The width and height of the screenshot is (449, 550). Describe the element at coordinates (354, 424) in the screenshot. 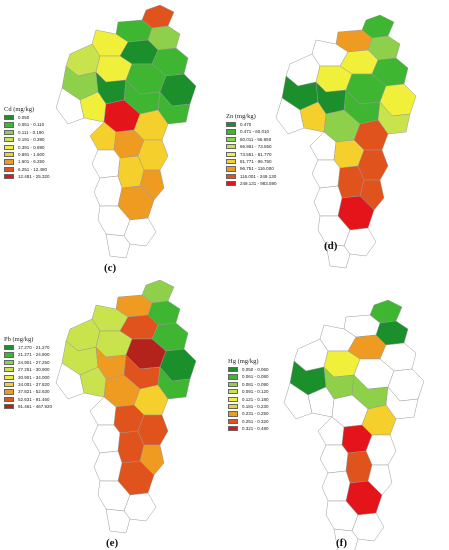

I see `map-f` at that location.